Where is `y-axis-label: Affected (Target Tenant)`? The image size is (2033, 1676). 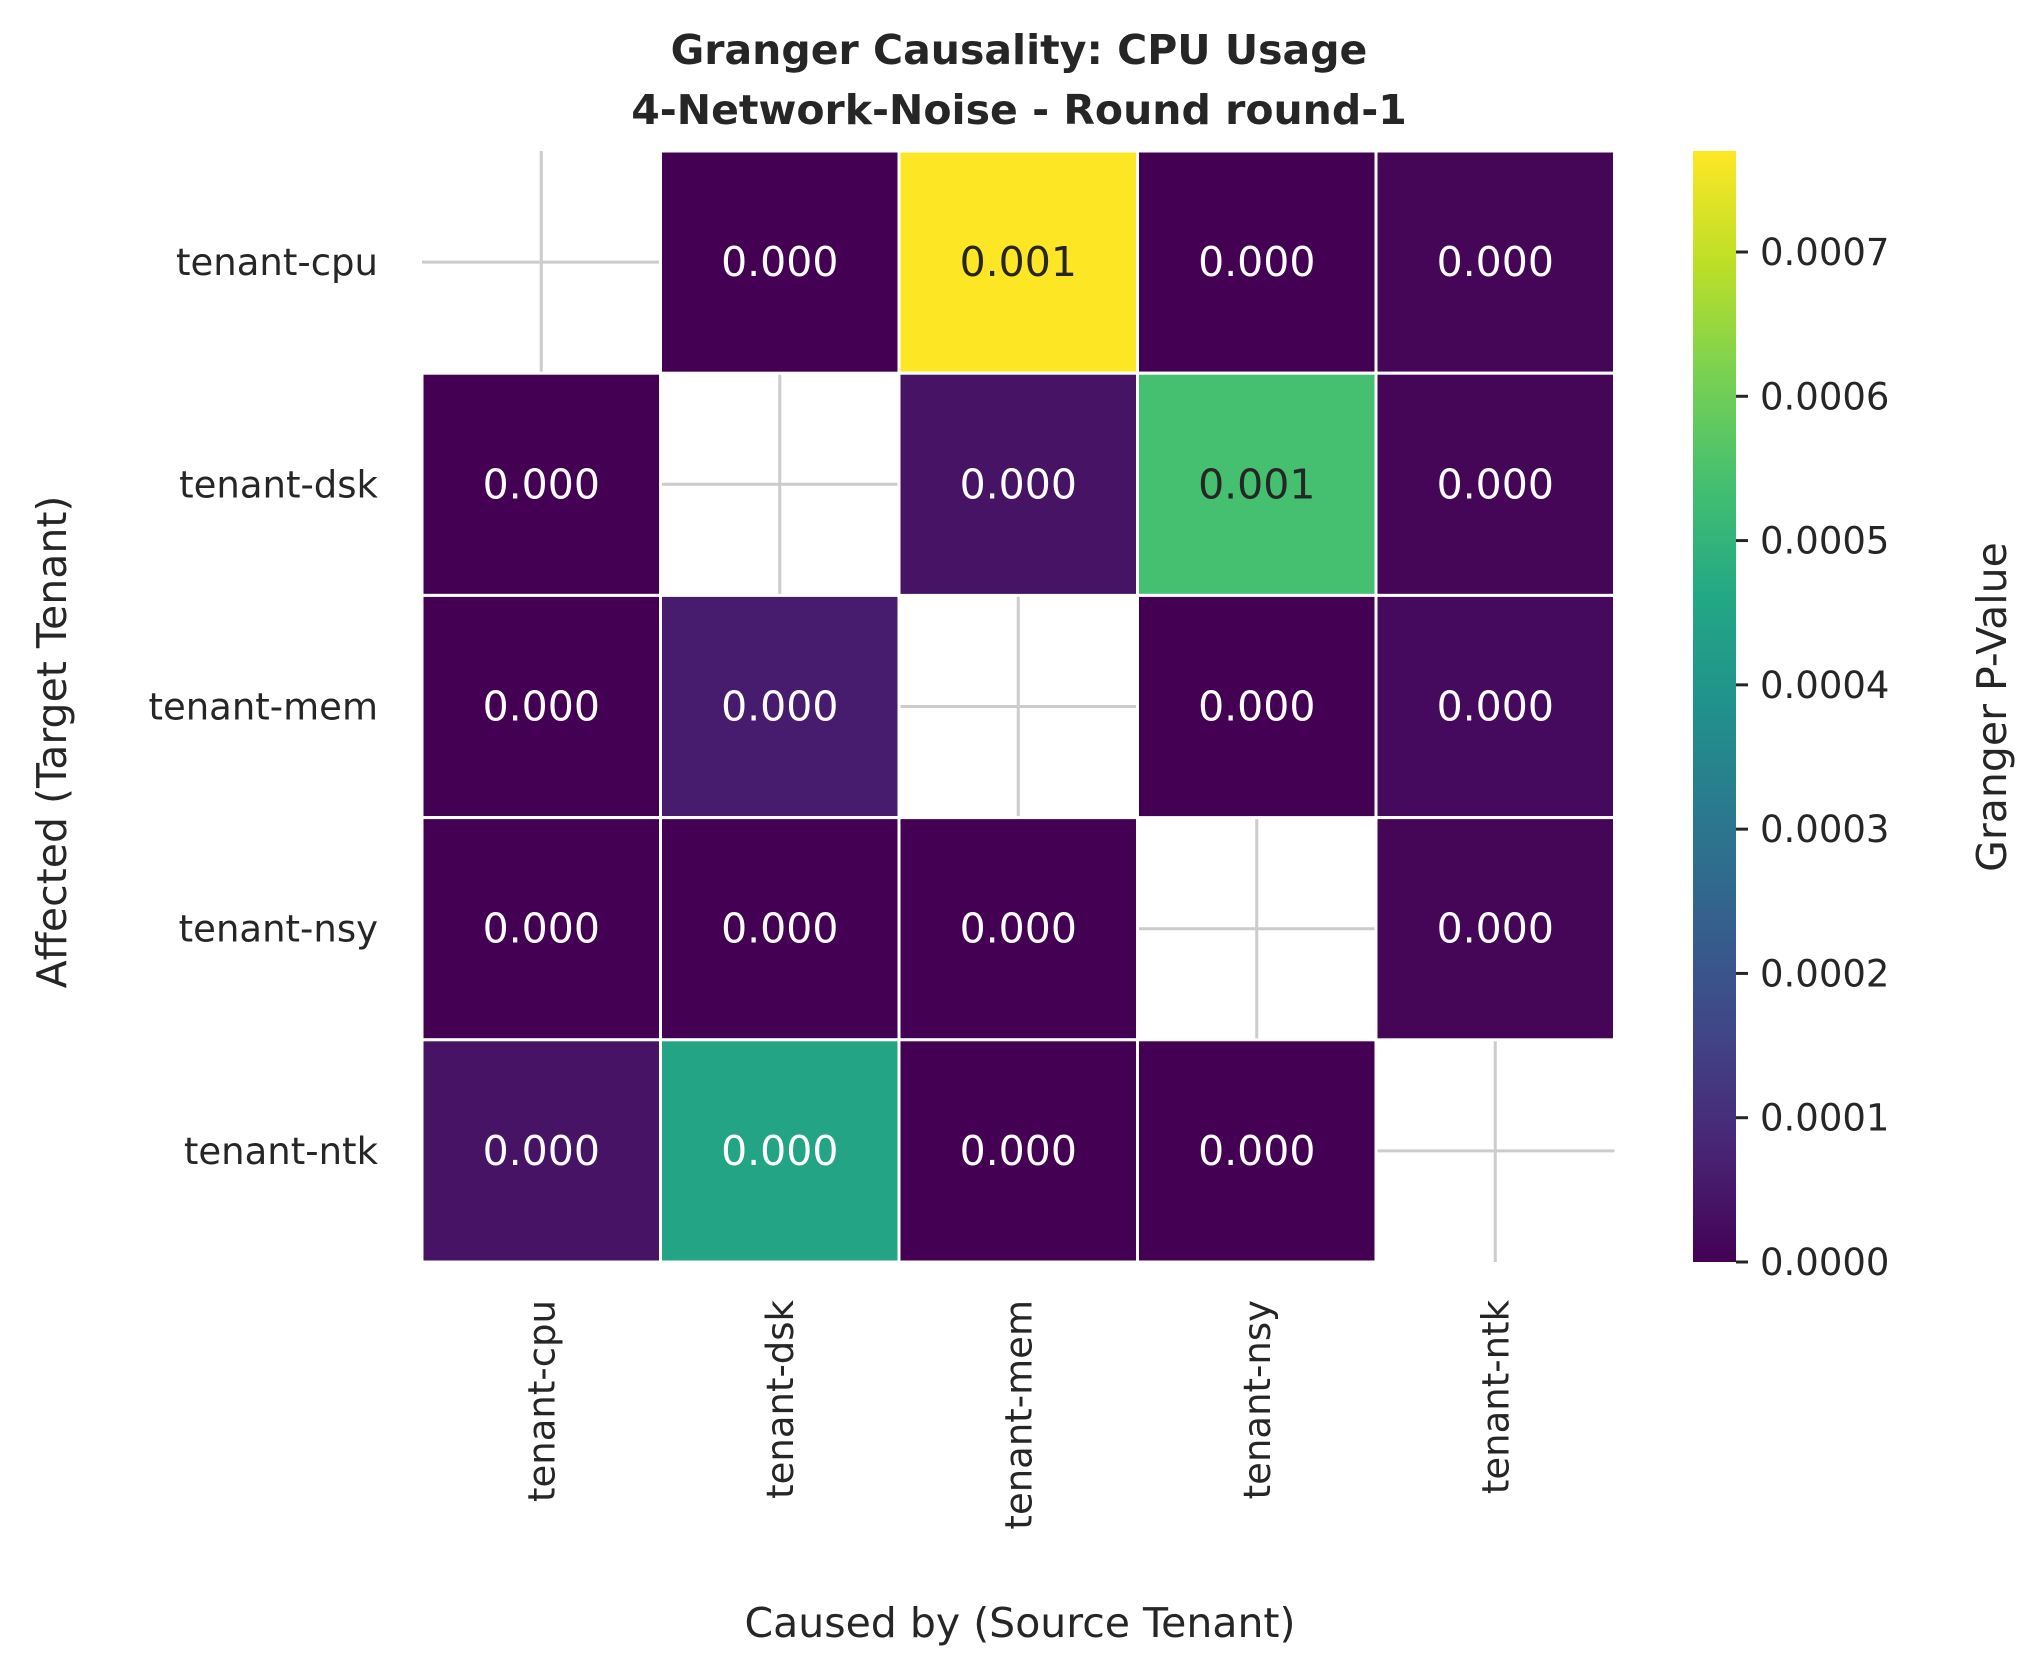 y-axis-label: Affected (Target Tenant) is located at coordinates (52, 742).